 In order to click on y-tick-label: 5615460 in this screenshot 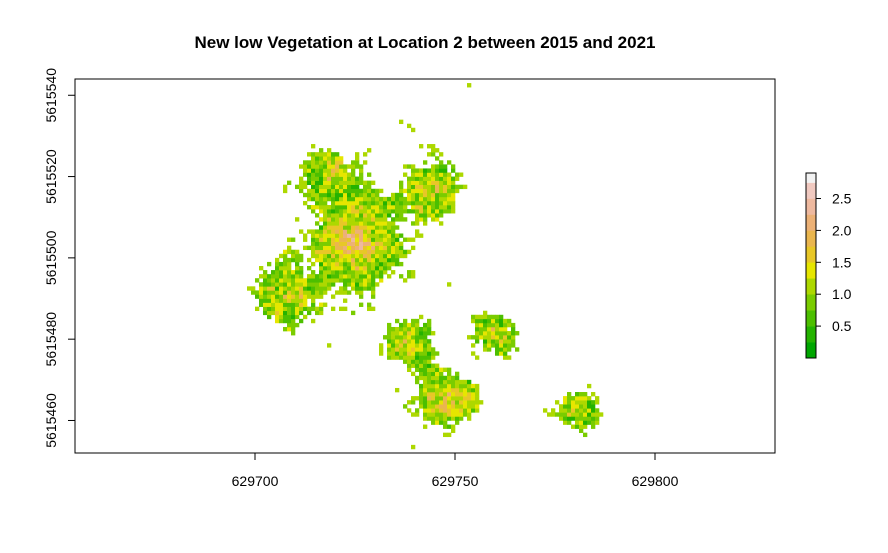, I will do `click(51, 420)`.